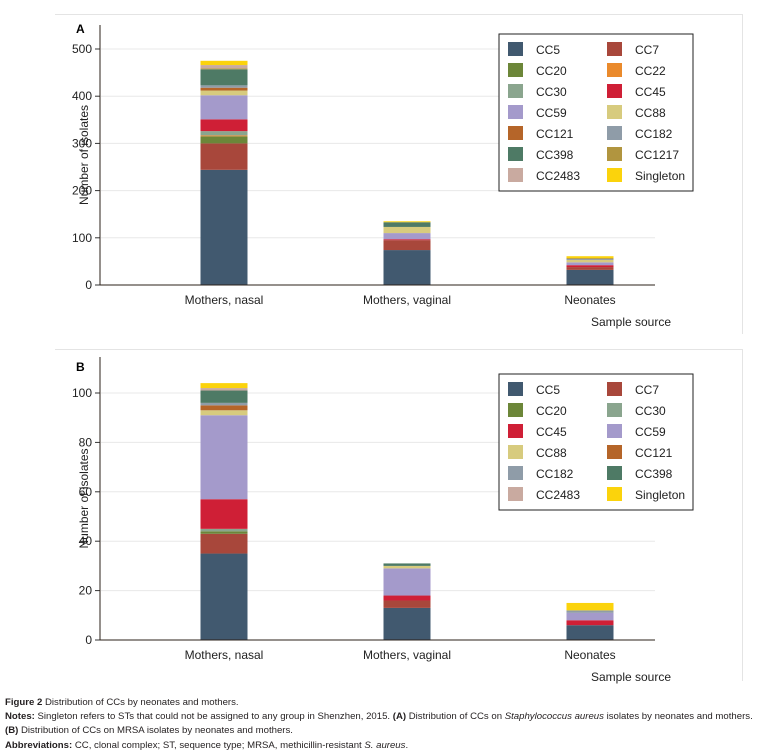  I want to click on legend-label-cc5: CC5, so click(548, 390).